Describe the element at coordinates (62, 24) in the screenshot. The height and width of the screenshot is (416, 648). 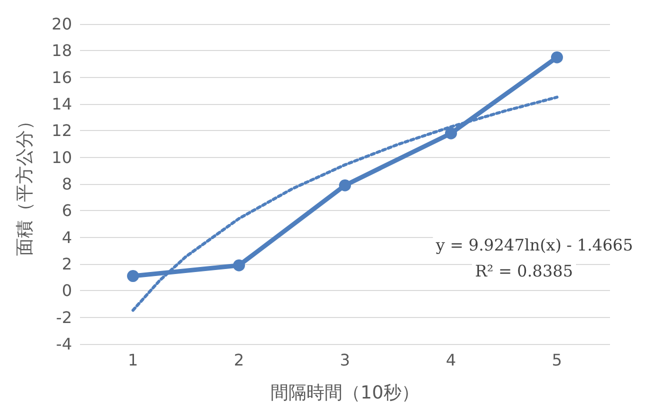
I see `y-tick-label: 20` at that location.